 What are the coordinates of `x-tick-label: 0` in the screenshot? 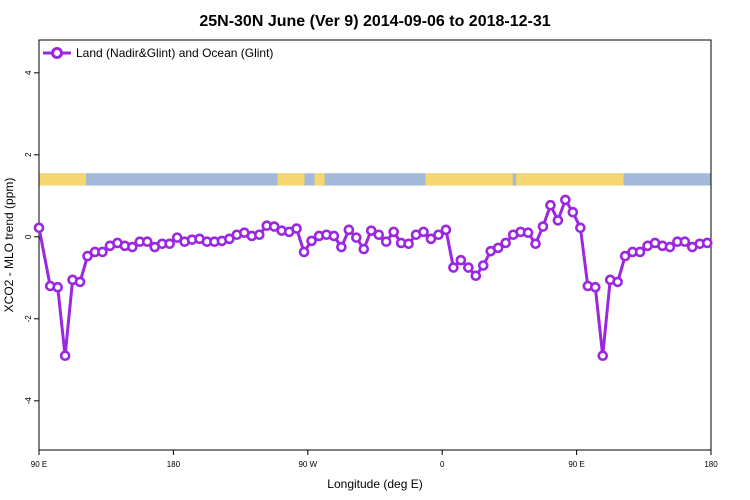 It's located at (442, 464).